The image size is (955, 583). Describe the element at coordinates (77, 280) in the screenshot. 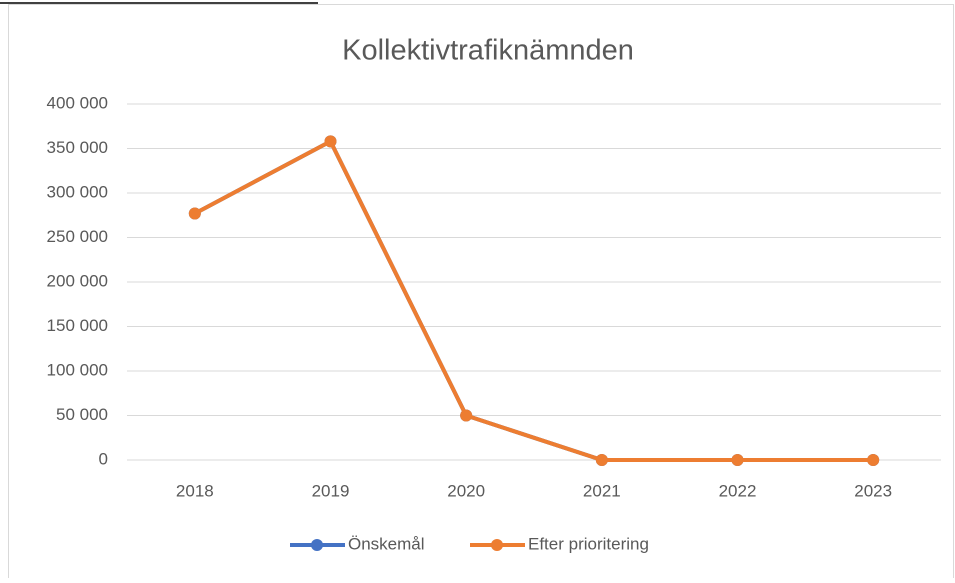

I see `y-tick-label: 200 000` at that location.